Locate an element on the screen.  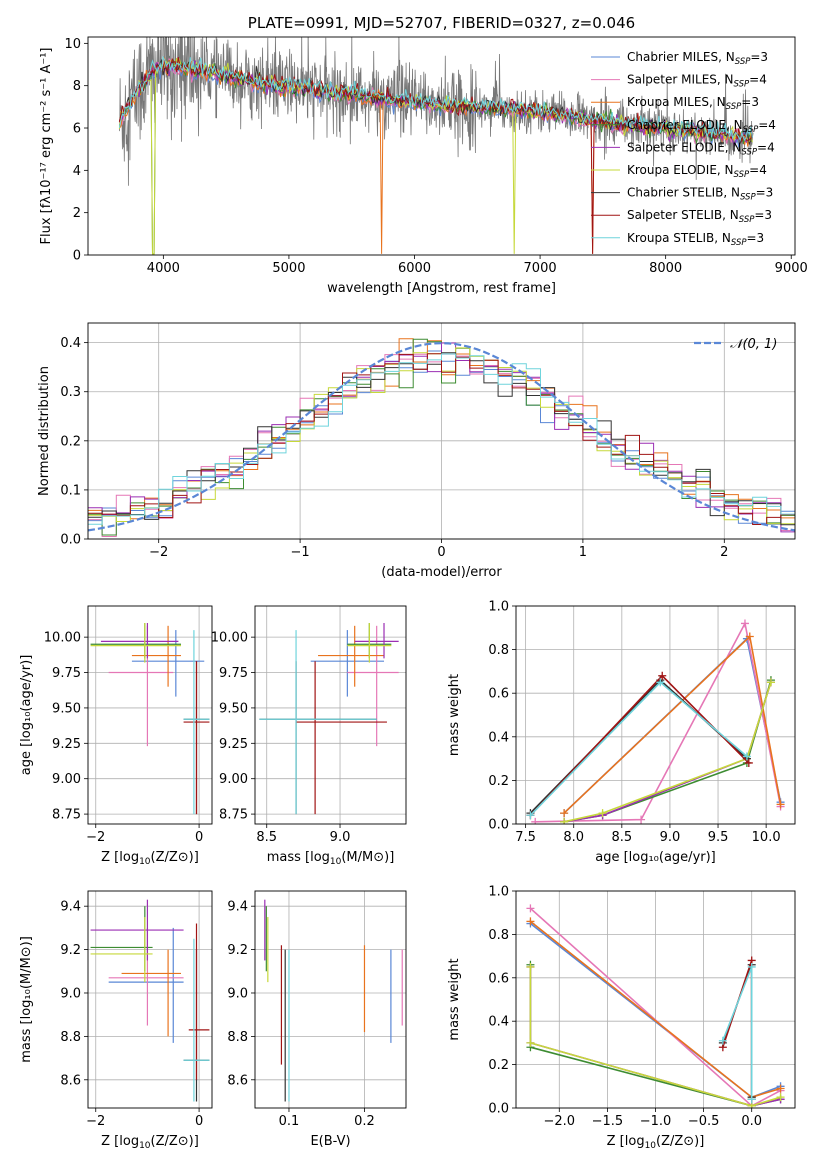
y-tick-label: 0.0 is located at coordinates (498, 1109).